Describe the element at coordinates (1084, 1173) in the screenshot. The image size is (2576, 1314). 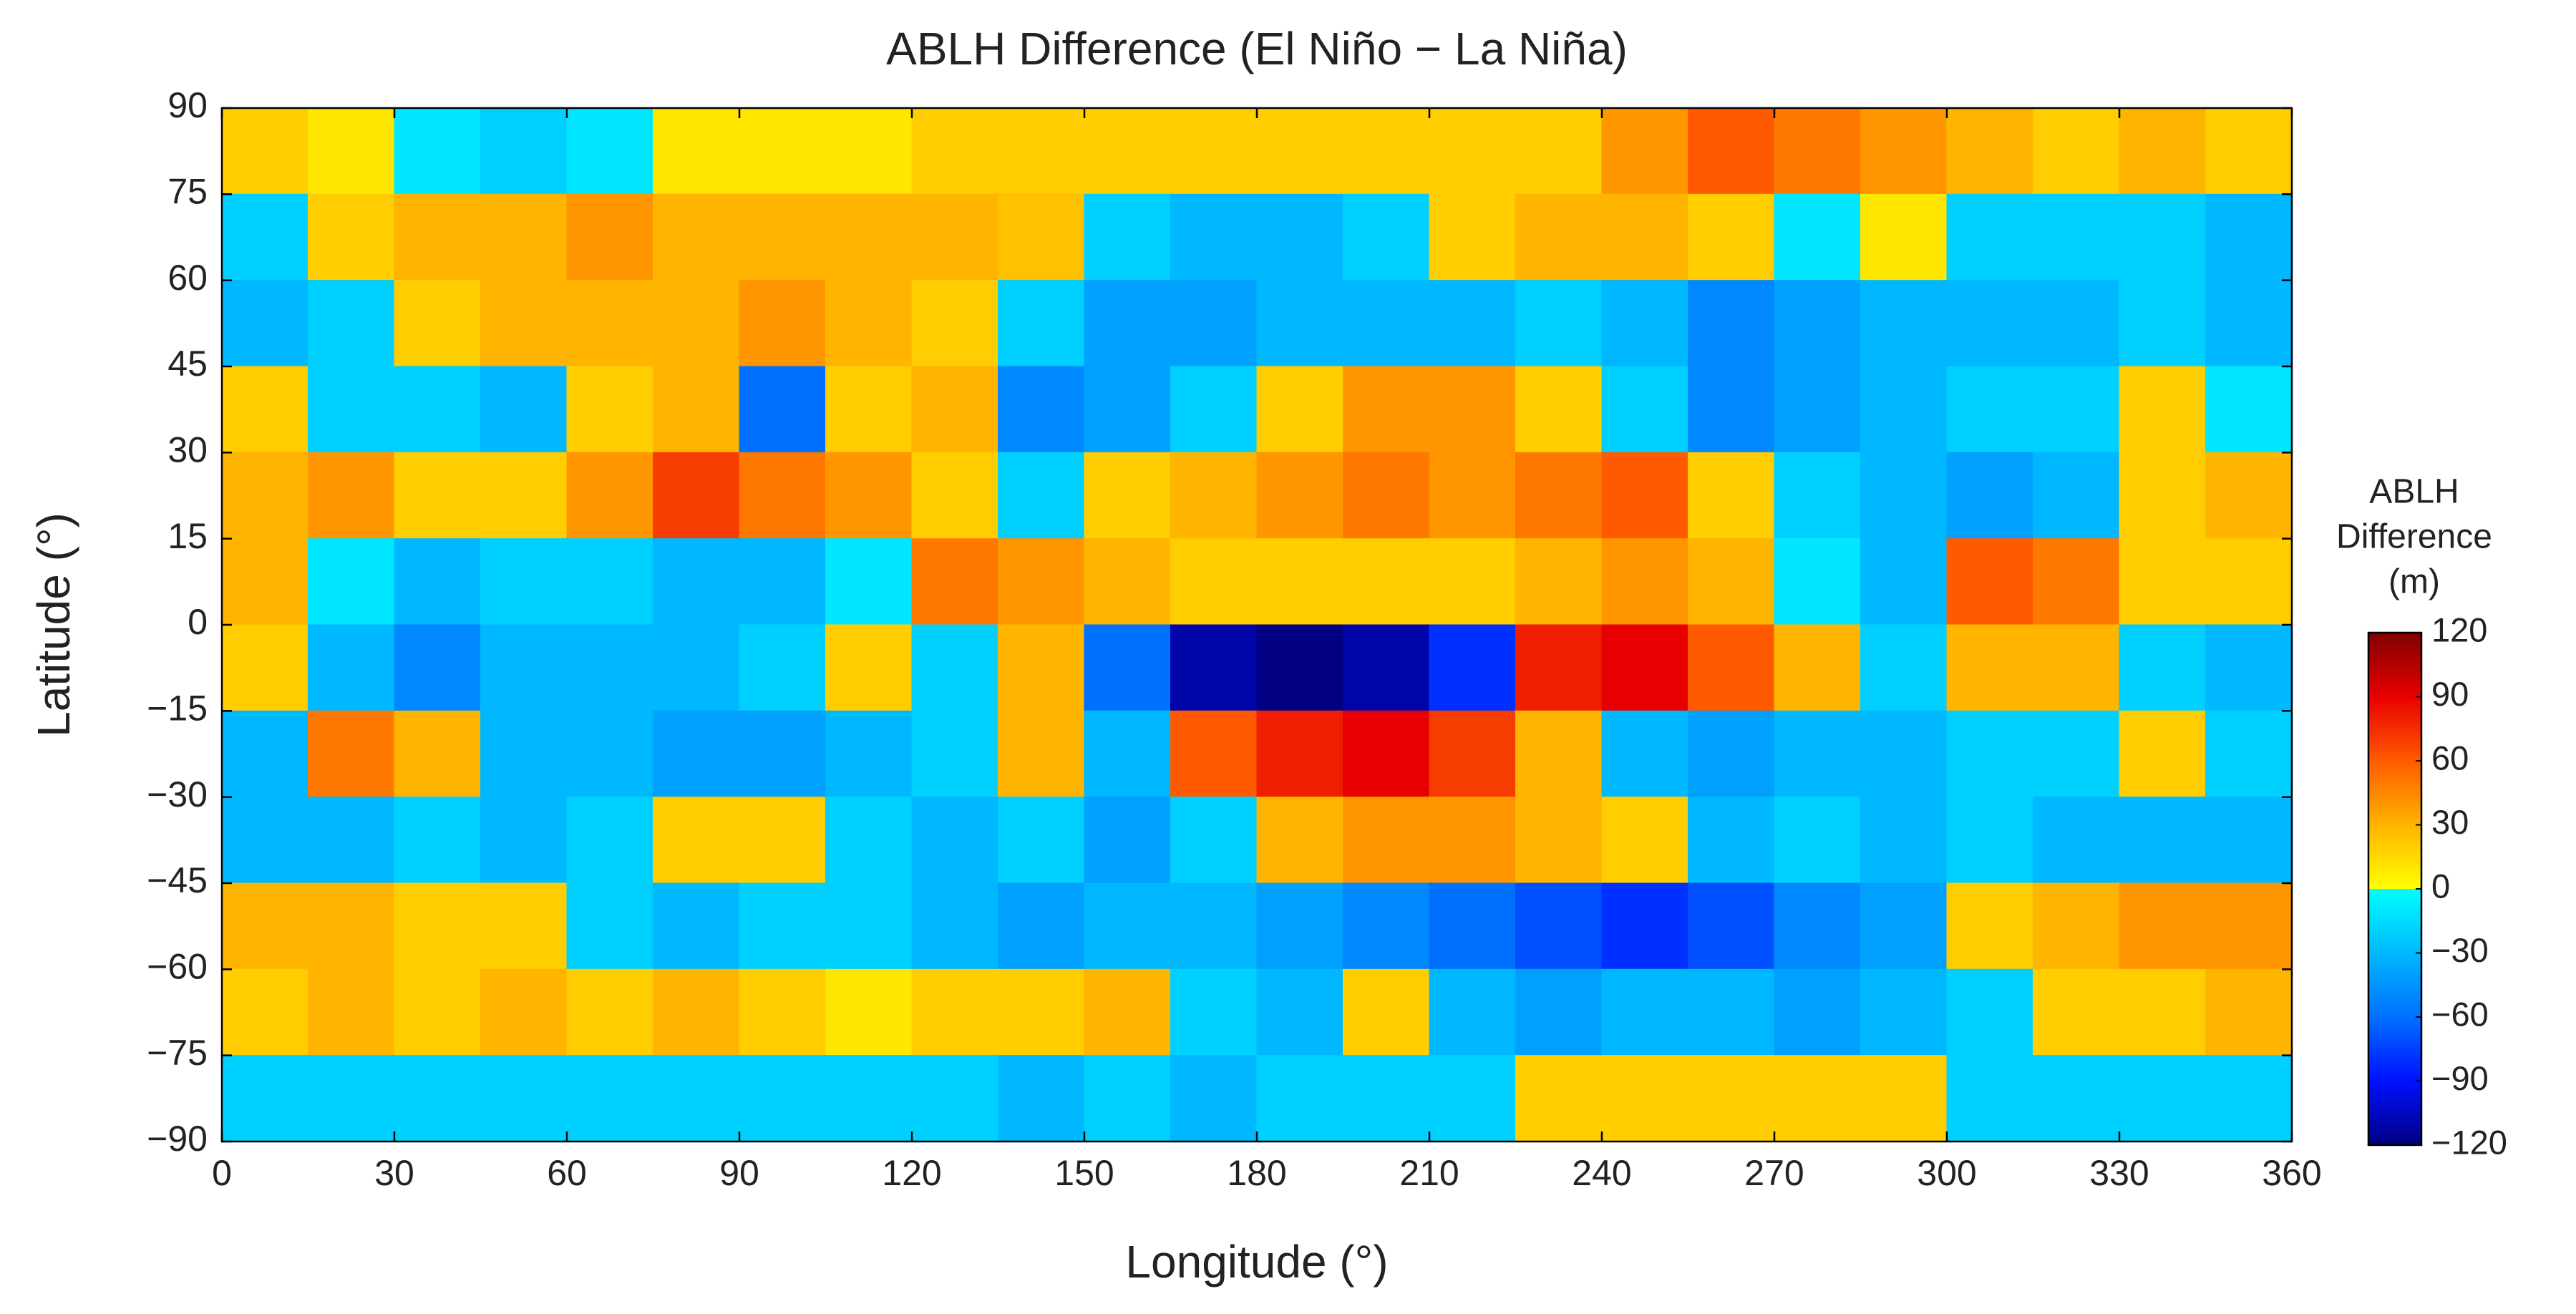
I see `x-tick-label: 150` at that location.